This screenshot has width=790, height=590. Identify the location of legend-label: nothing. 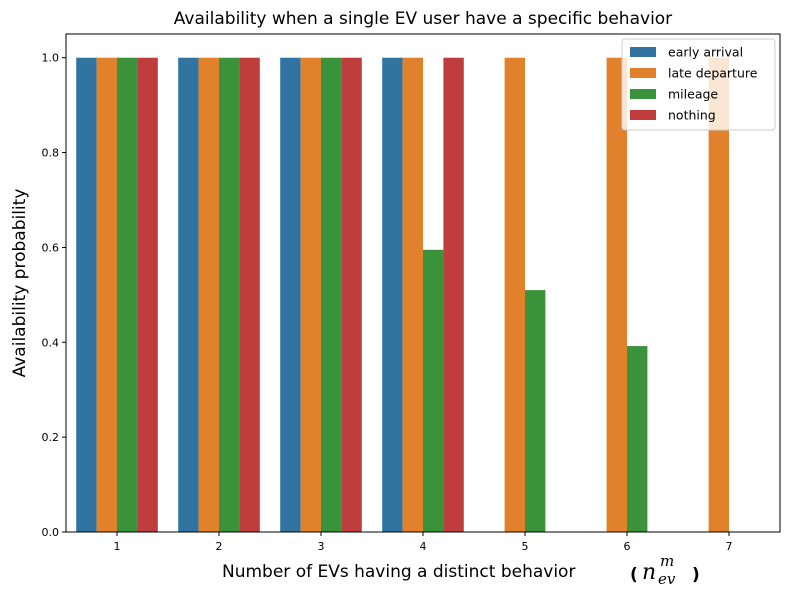
(692, 115).